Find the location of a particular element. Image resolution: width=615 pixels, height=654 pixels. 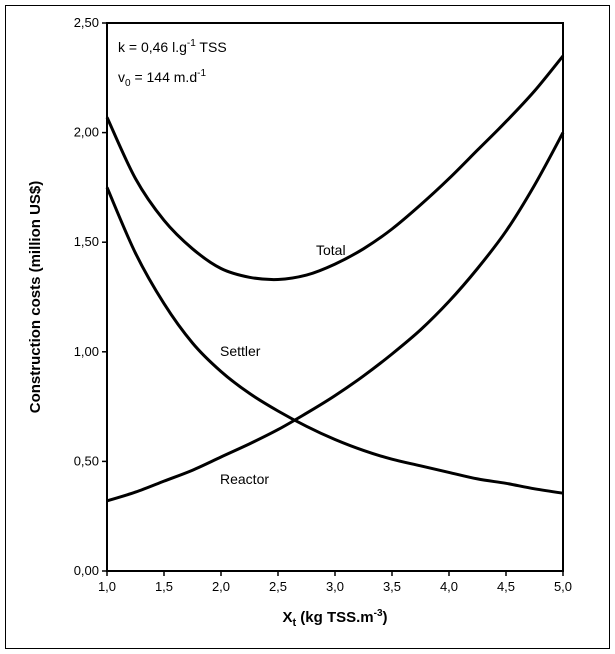

y-tick-label: 0,00 is located at coordinates (86, 570).